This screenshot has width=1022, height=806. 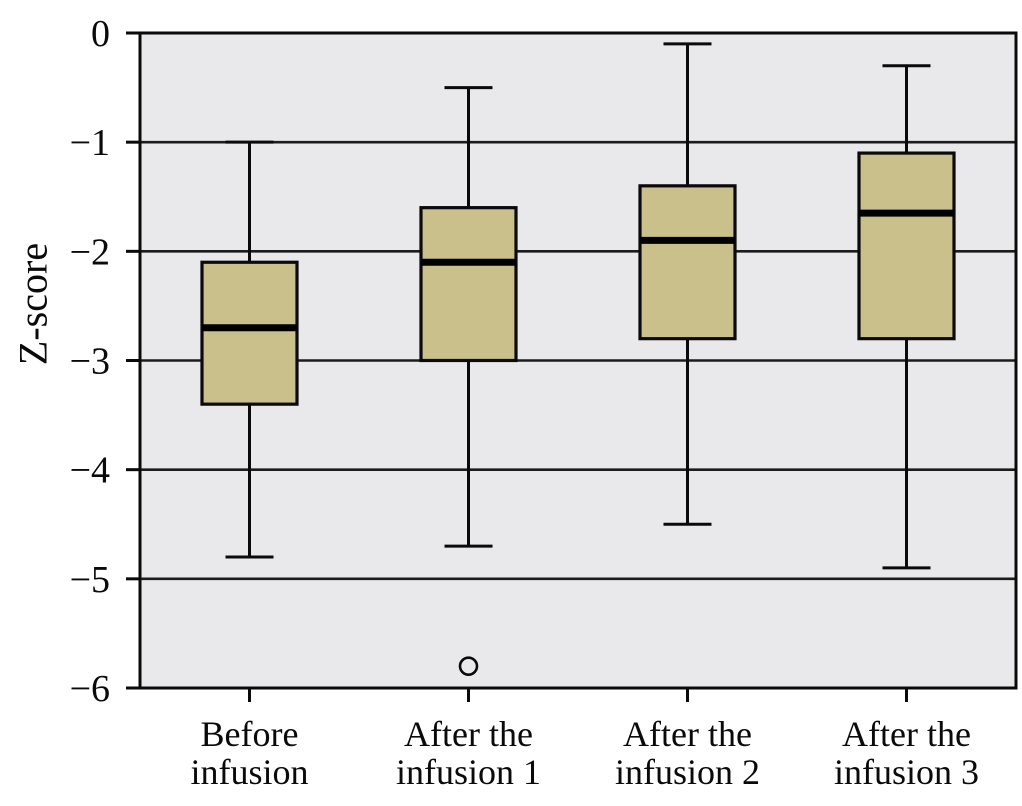 What do you see at coordinates (90, 143) in the screenshot?
I see `y-tick-label: −1` at bounding box center [90, 143].